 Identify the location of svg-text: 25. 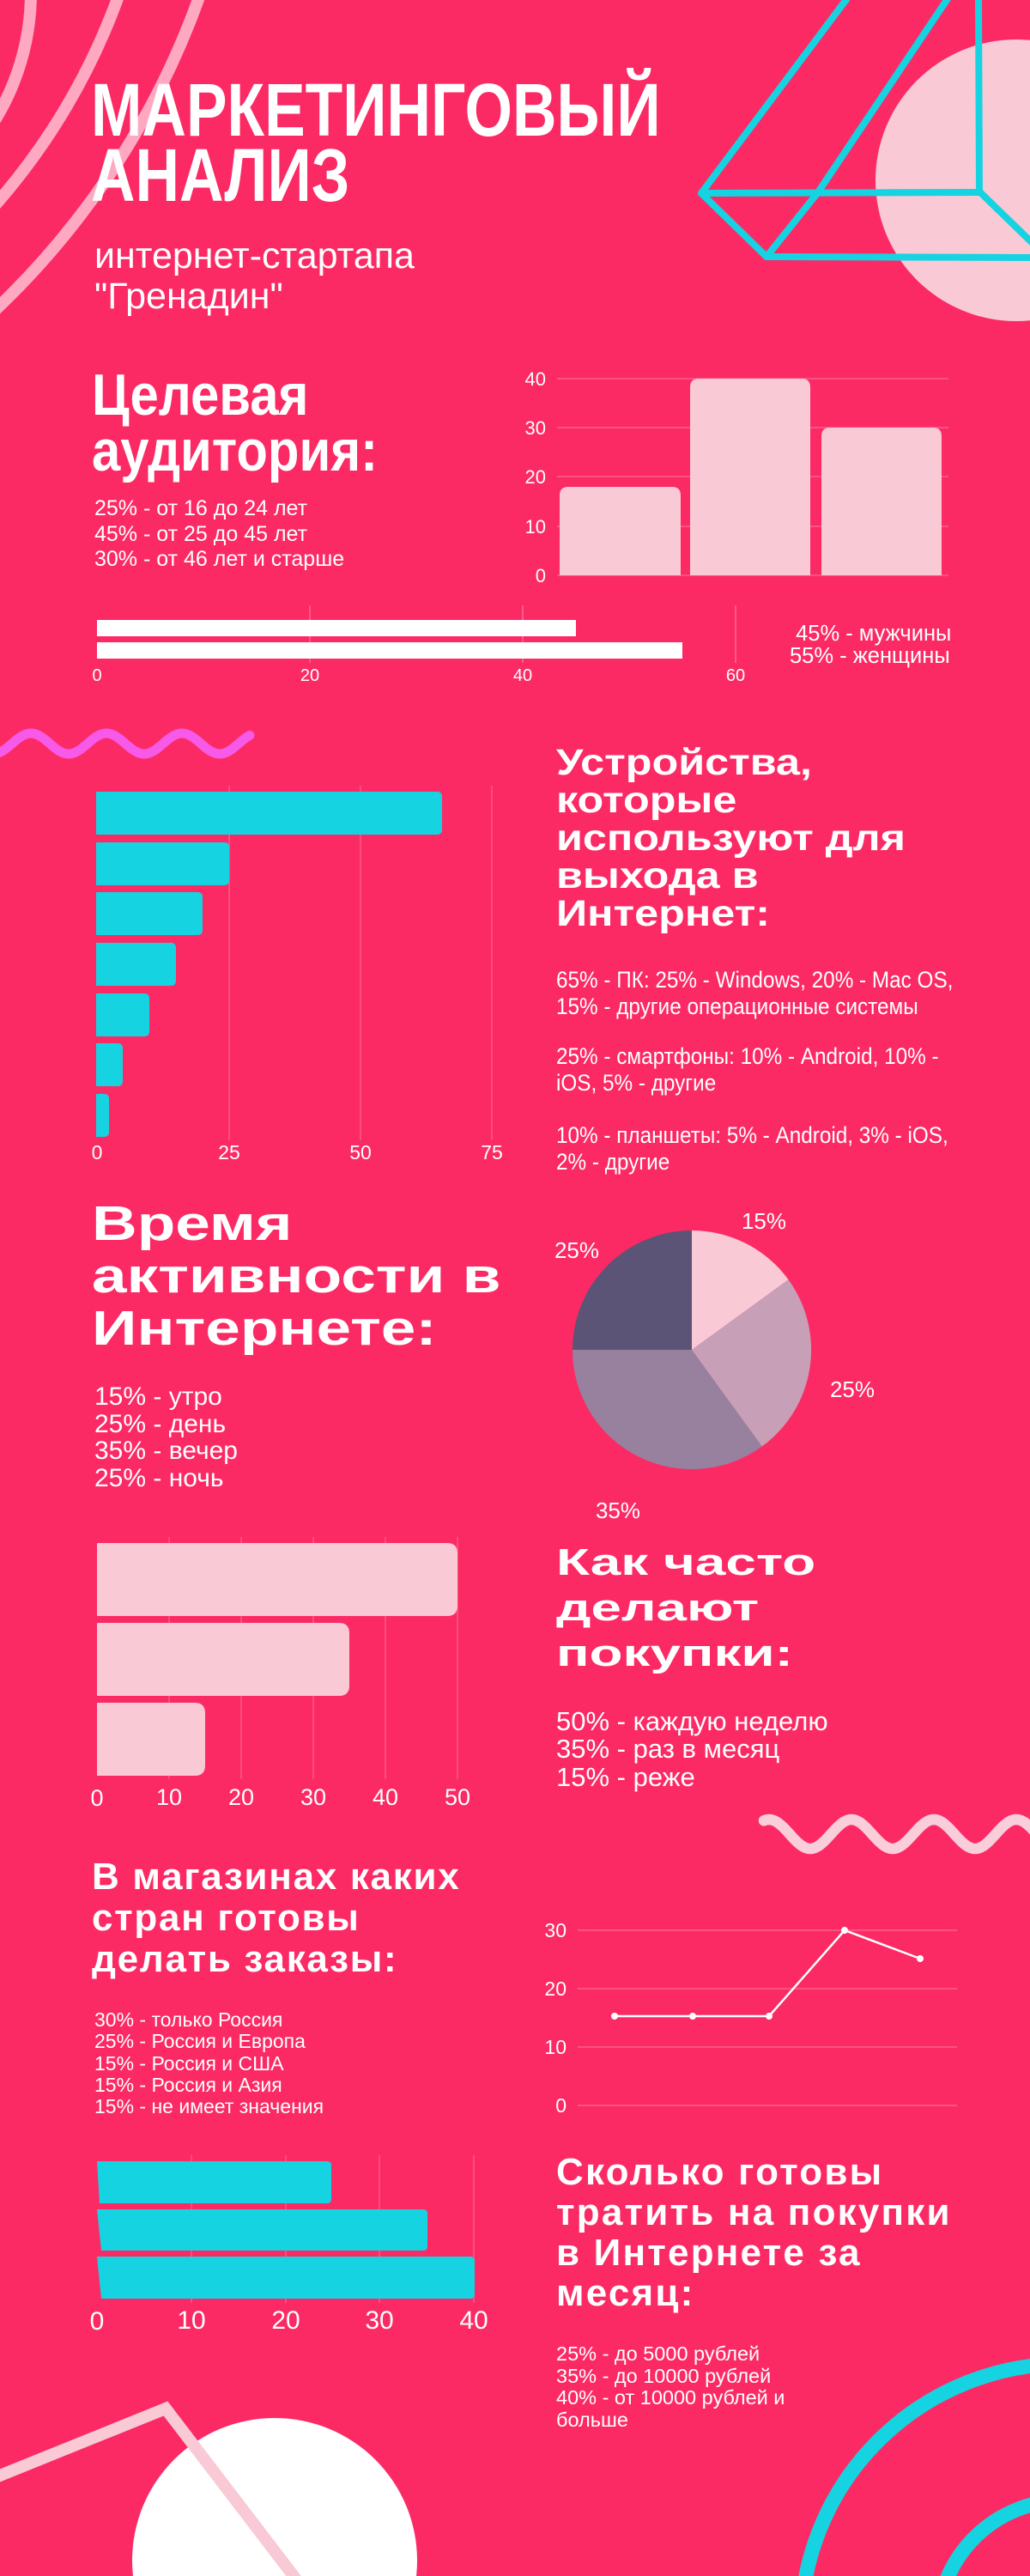
(229, 1152).